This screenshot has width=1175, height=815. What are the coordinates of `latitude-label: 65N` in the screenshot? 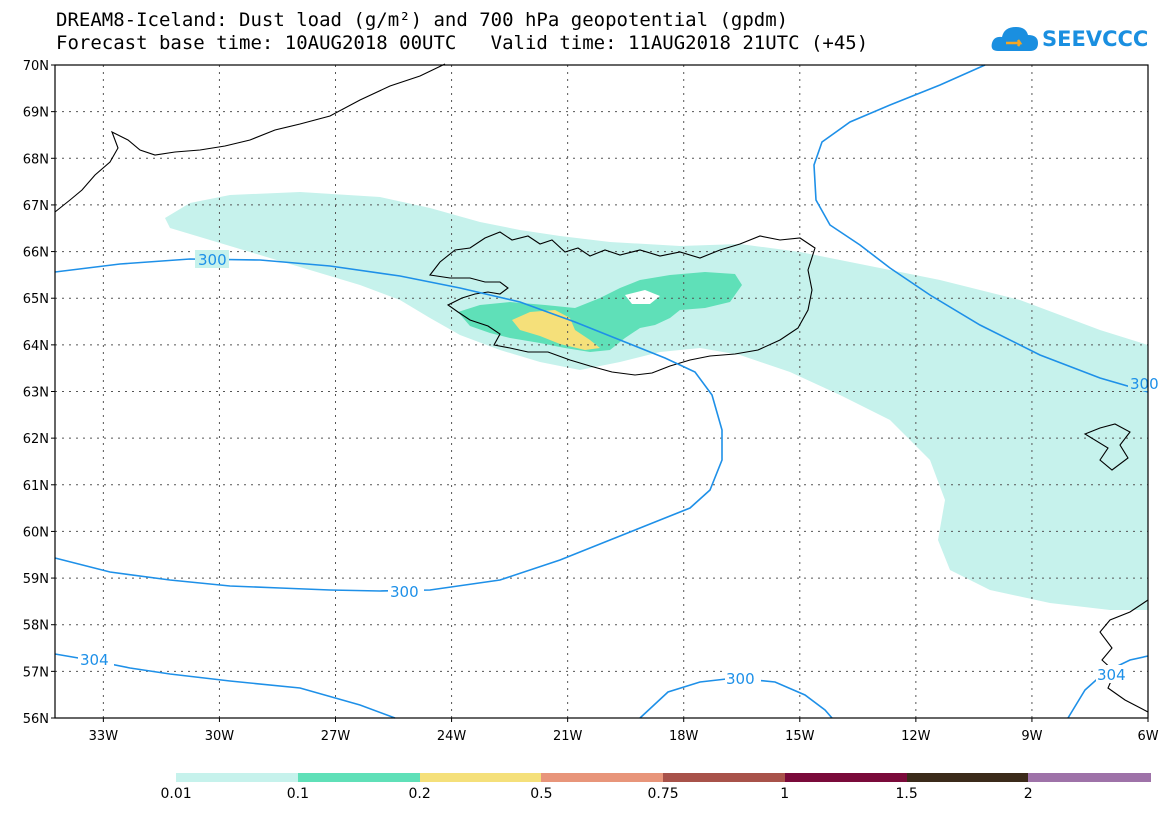 It's located at (36, 299).